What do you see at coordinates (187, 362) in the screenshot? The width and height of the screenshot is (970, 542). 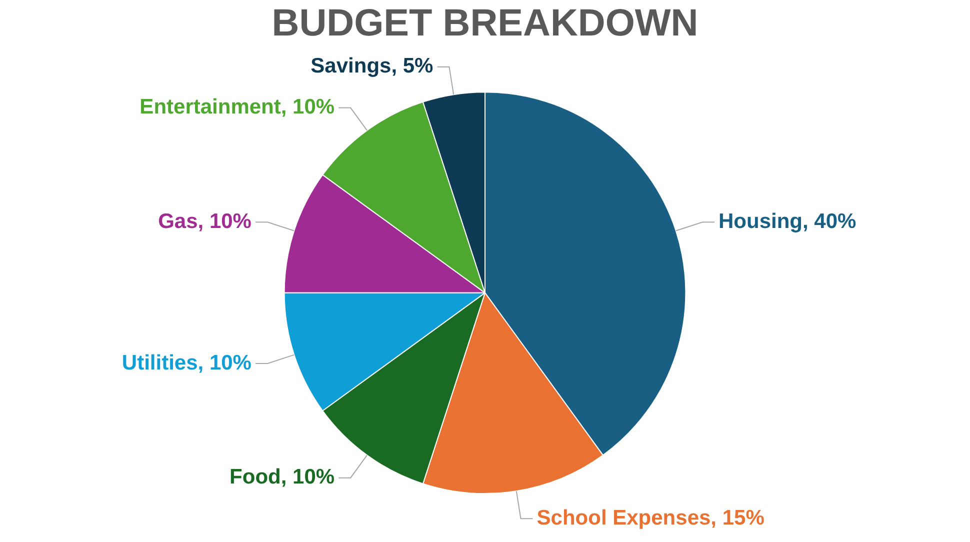 I see `slice-label: Utilities, 10%` at bounding box center [187, 362].